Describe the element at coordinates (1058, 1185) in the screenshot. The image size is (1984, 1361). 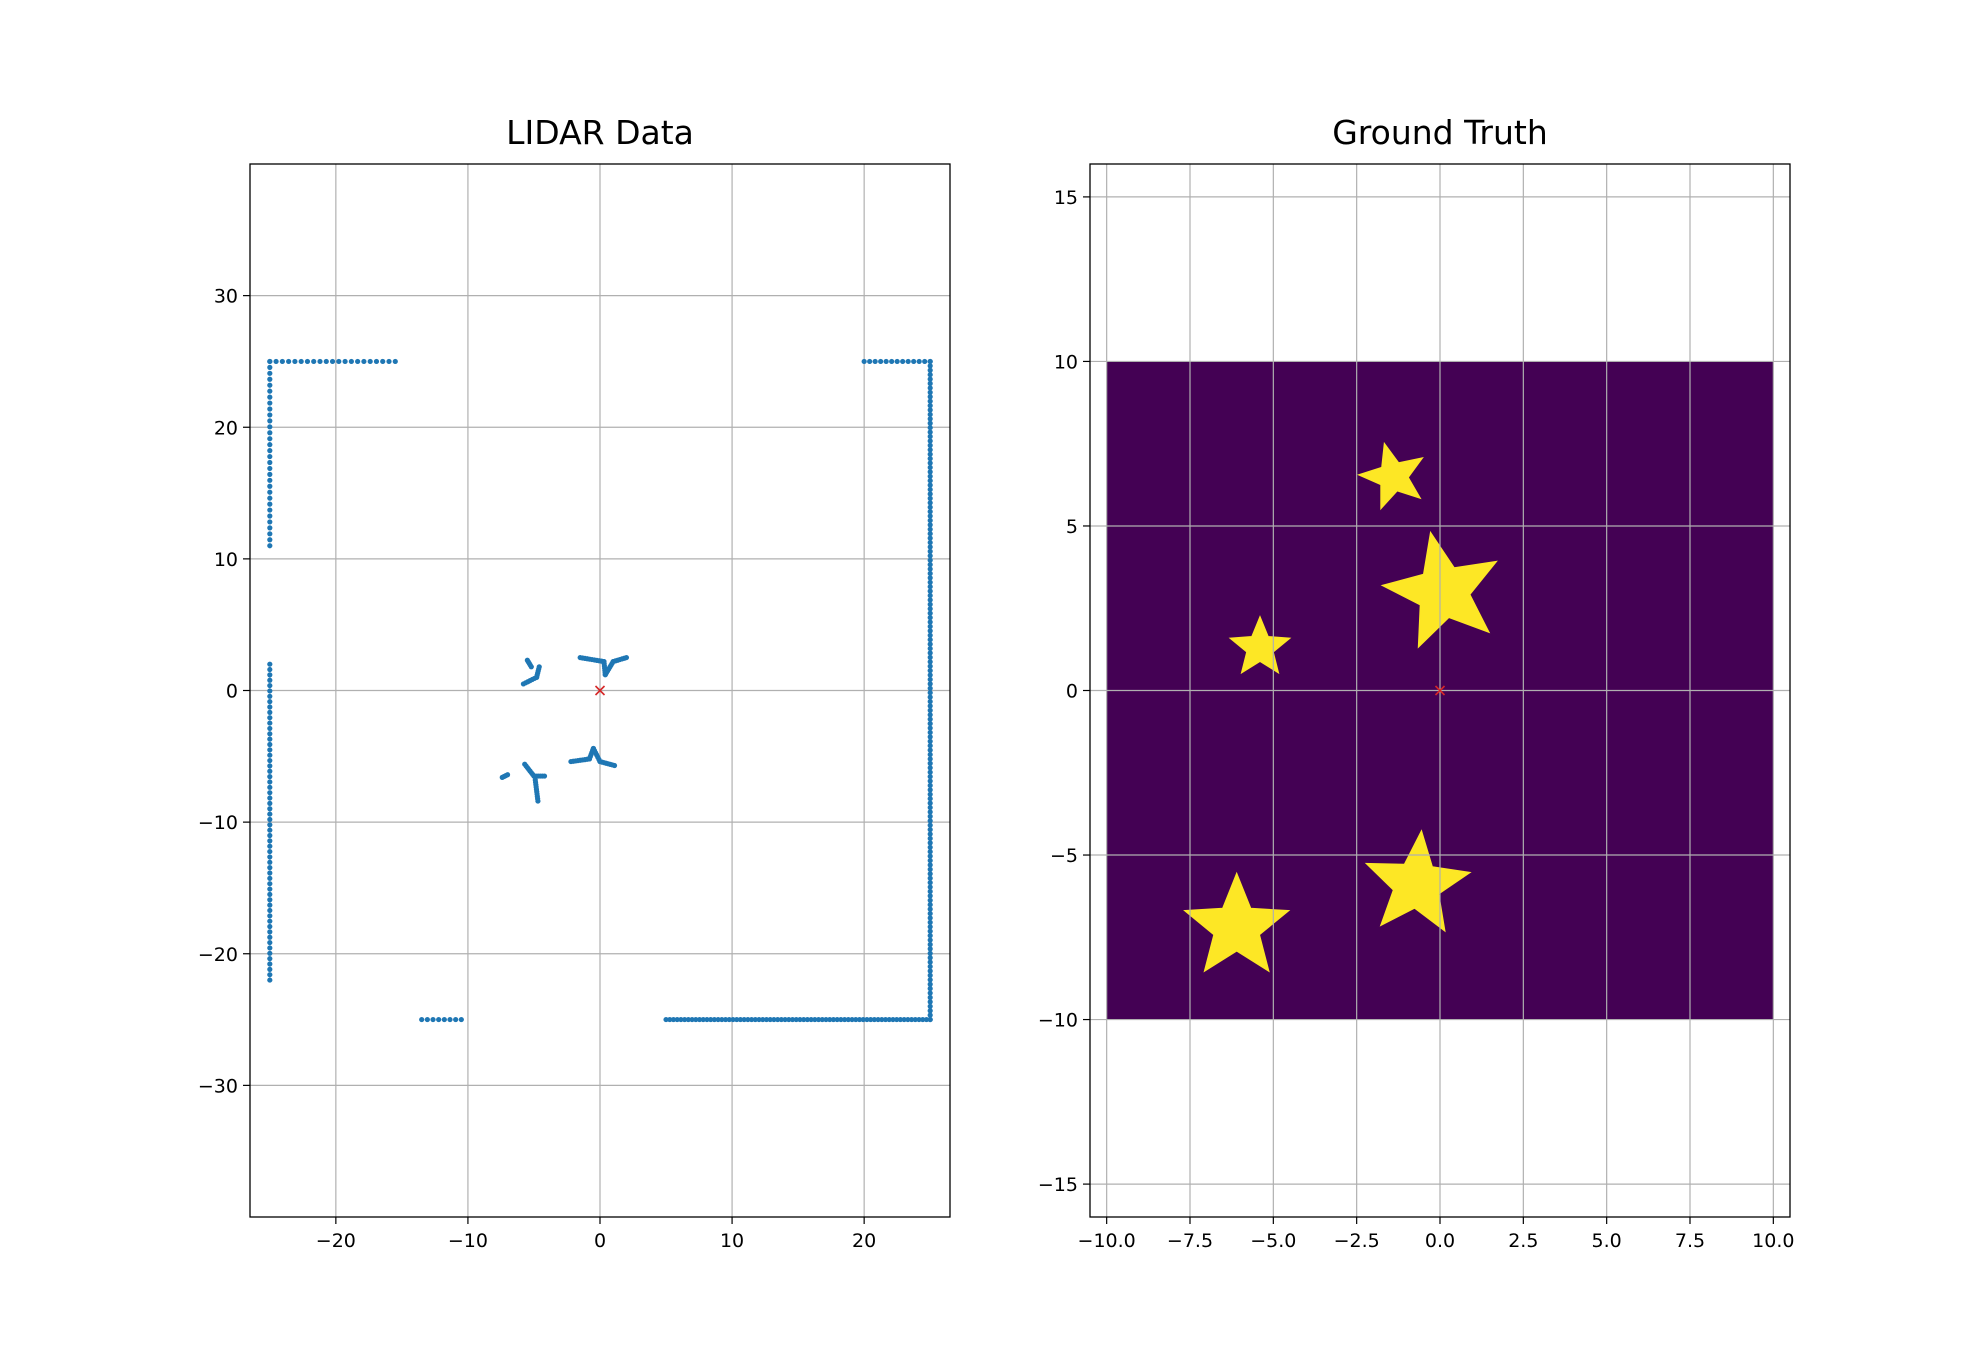
I see `y-tick-label: −15` at that location.